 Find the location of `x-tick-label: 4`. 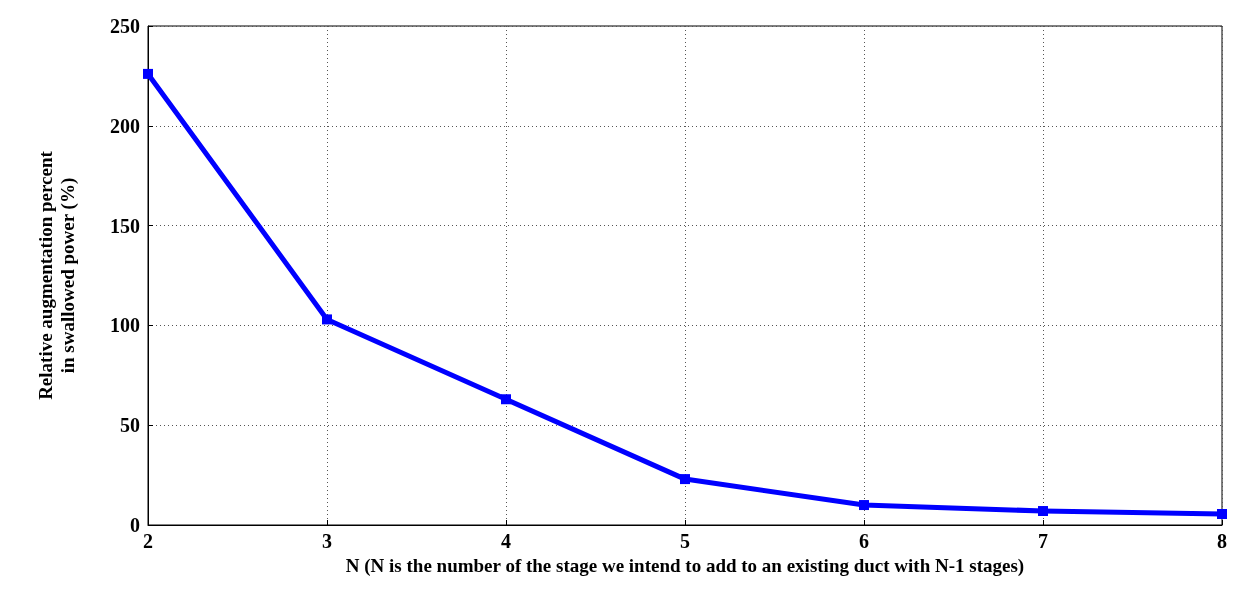

x-tick-label: 4 is located at coordinates (506, 541).